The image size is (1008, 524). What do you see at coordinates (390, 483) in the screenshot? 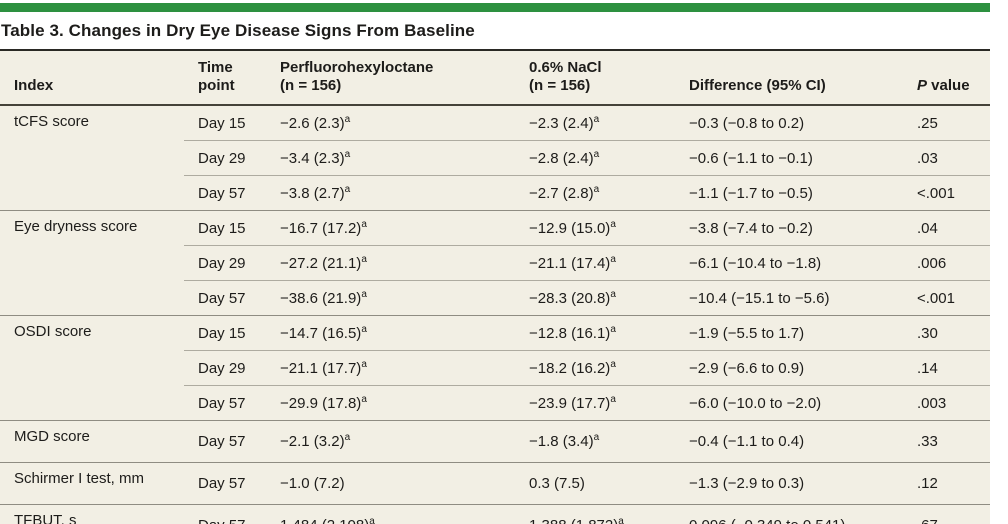
I see `perfluorohexyloctane-cell: −1.0 (7.2)` at bounding box center [390, 483].